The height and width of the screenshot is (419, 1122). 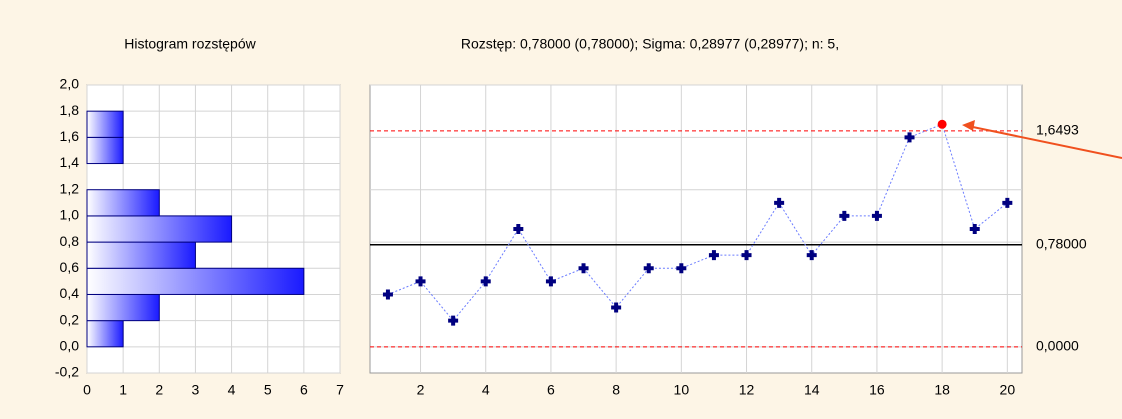 I want to click on limit-label: 0,0000, so click(x=1057, y=346).